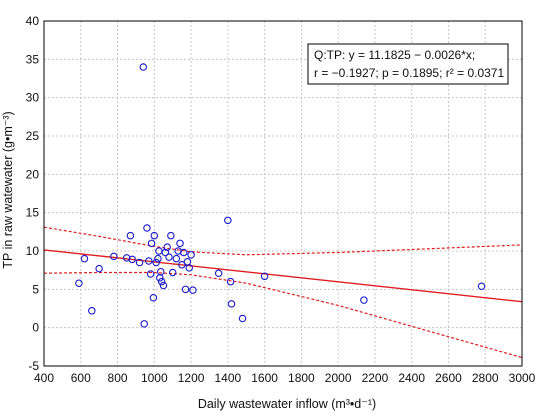 The image size is (550, 417). Describe the element at coordinates (411, 378) in the screenshot. I see `x-tick-label: 2400` at that location.